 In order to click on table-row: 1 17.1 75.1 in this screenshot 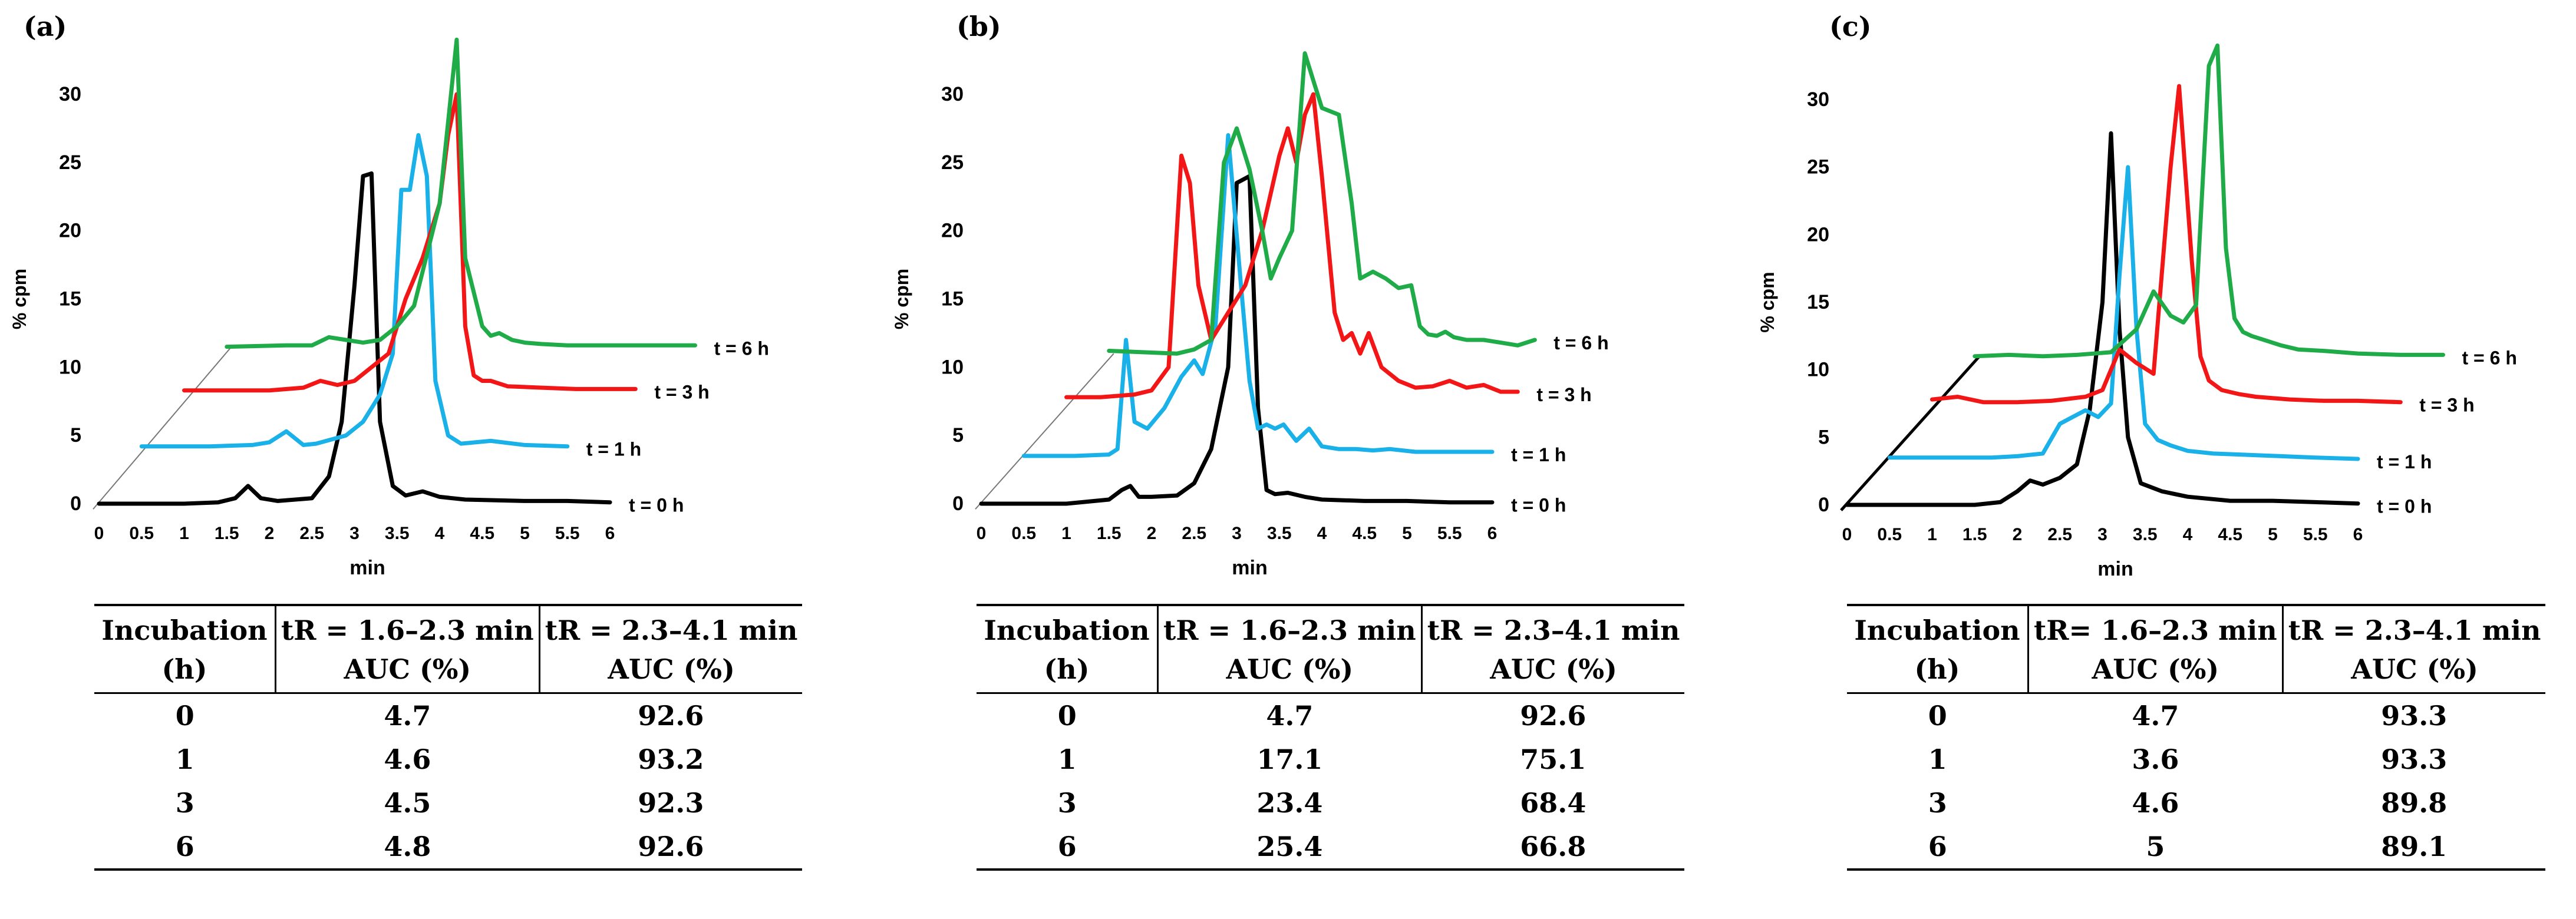, I will do `click(1331, 759)`.